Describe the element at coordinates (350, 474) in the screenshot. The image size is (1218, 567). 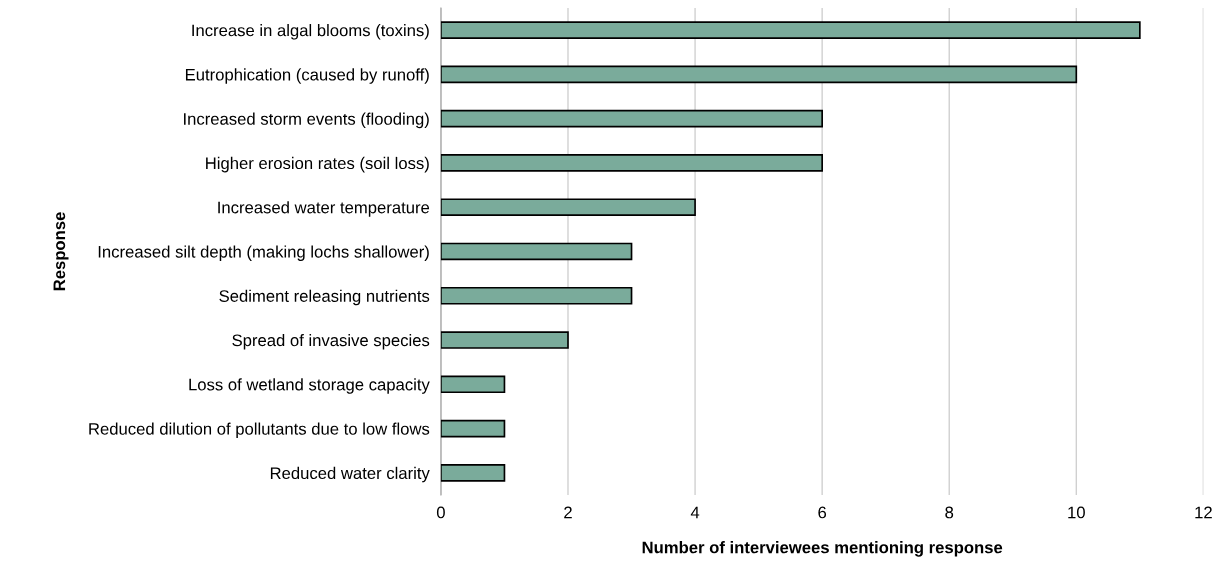
I see `y-tick-label: Reduced water clarity` at that location.